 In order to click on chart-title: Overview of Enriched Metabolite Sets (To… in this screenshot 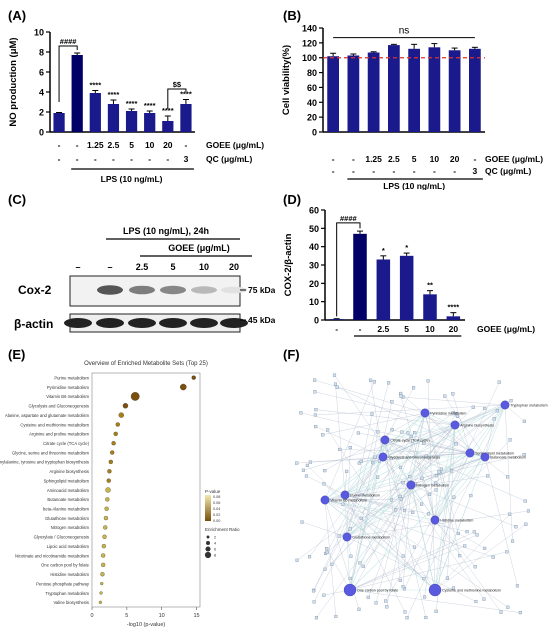, I will do `click(146, 364)`.